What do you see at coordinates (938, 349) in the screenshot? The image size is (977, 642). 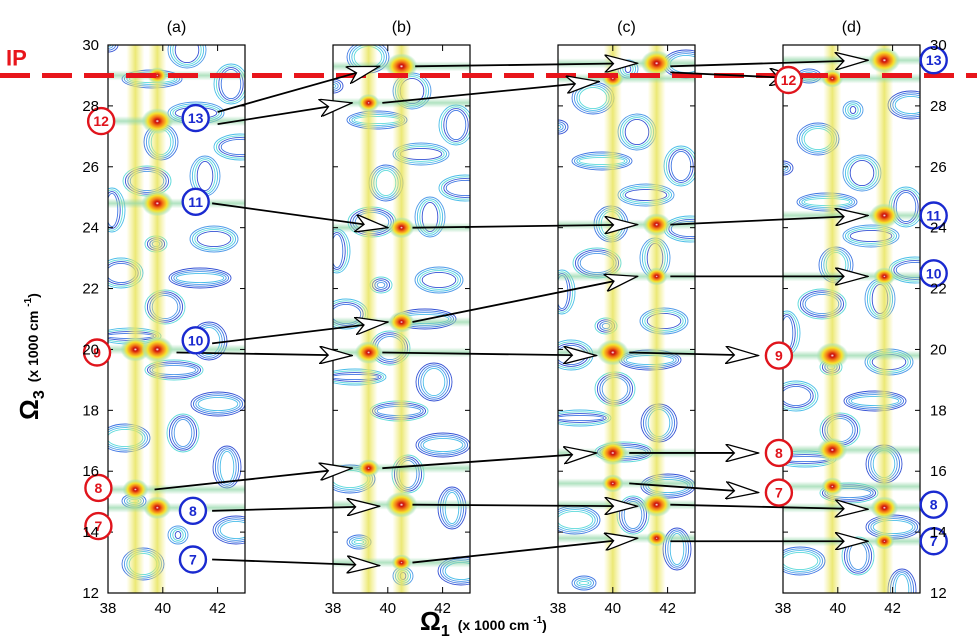 I see `y-tick-label-right: 20` at bounding box center [938, 349].